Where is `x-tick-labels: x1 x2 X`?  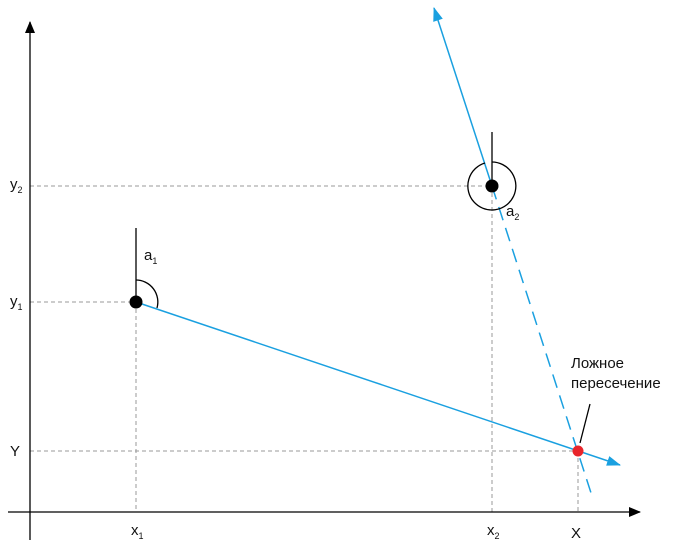
x-tick-labels: x1 x2 X is located at coordinates (356, 532).